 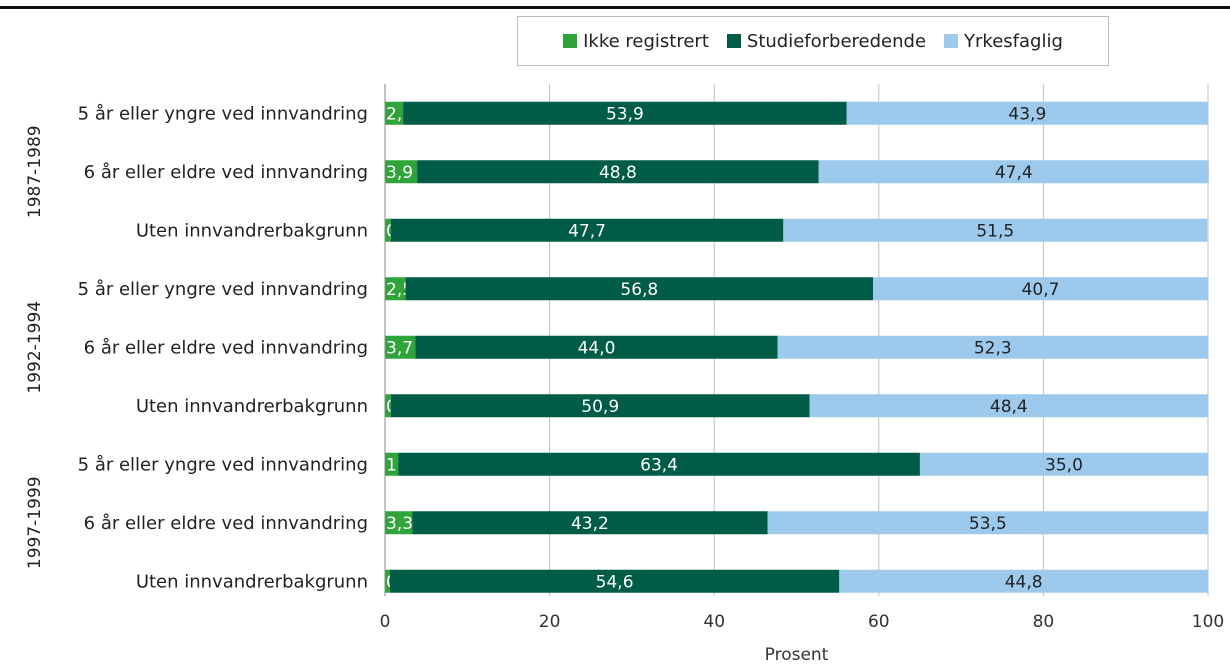 I want to click on data-label-yrkesfaglig-4: 40,7, so click(x=1041, y=290).